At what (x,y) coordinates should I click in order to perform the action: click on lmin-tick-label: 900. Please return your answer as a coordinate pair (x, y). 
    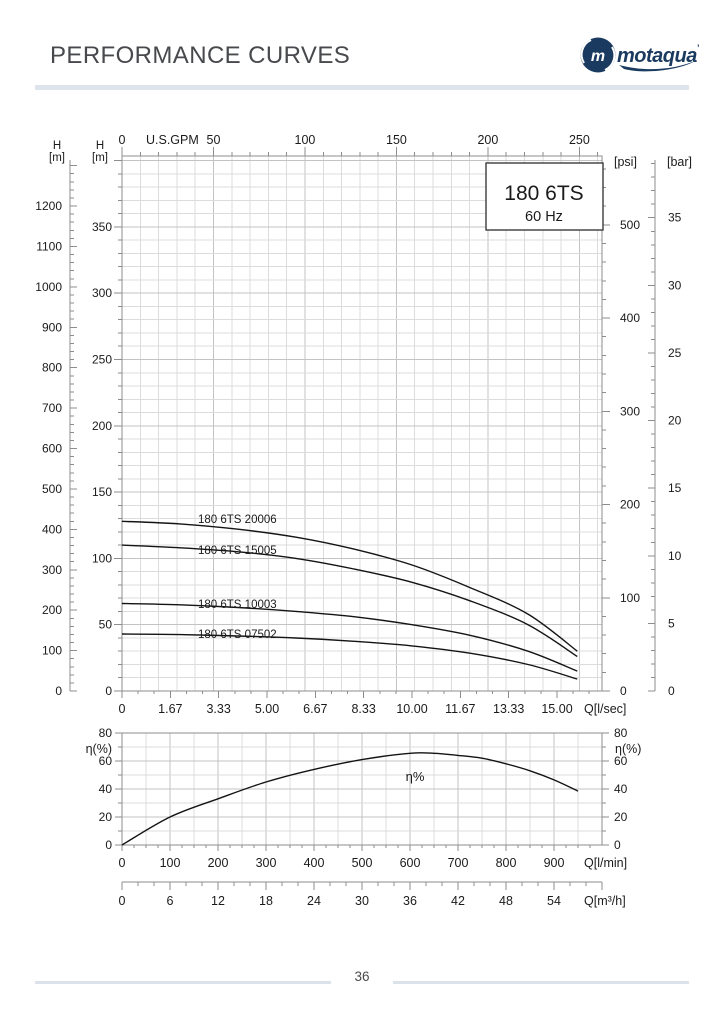
    Looking at the image, I should click on (554, 863).